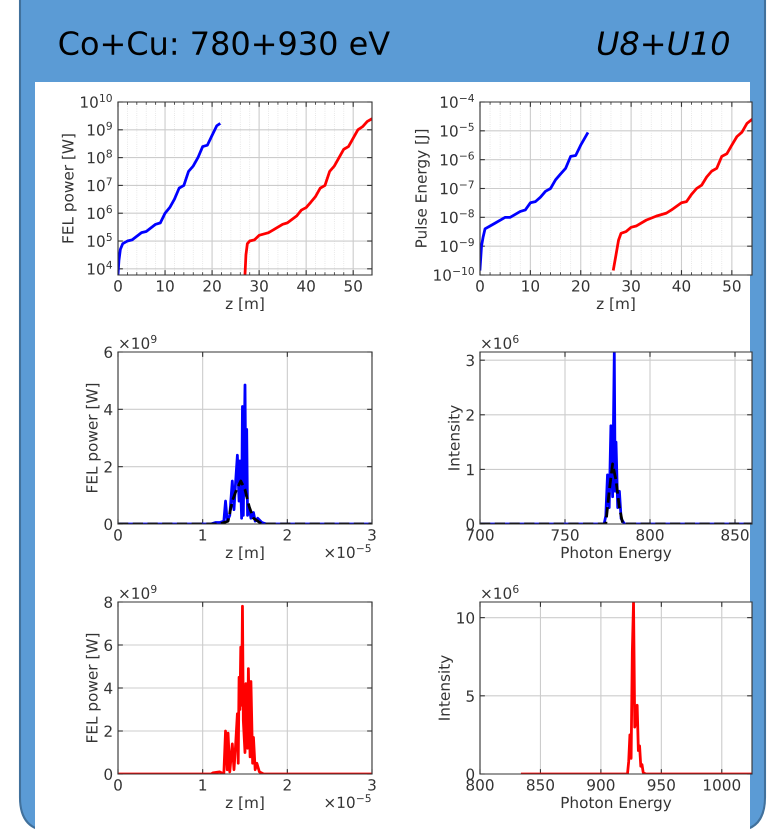 This screenshot has height=836, width=769. I want to click on y-tick-label: 10$^{−6}$, so click(457, 159).